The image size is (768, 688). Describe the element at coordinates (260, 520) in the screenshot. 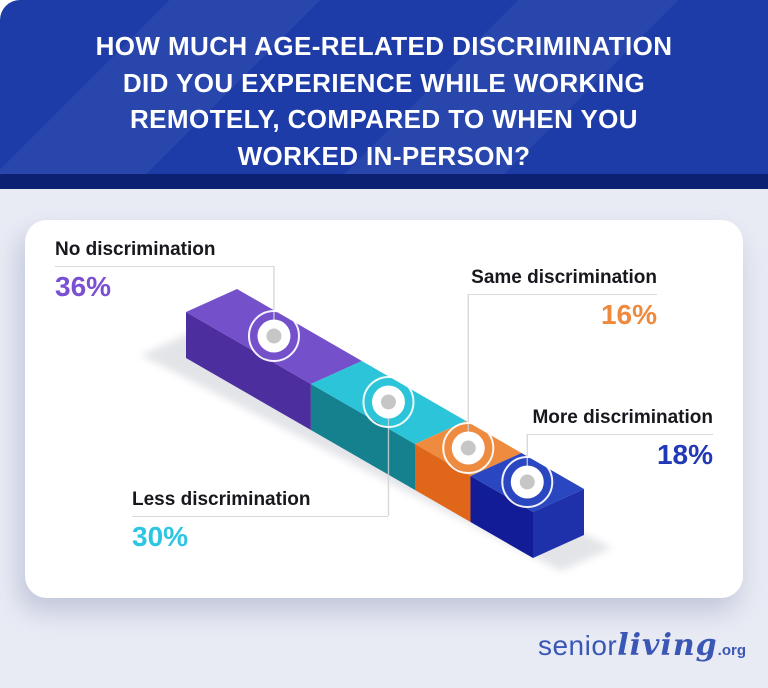

I see `callout-less-discrimination: Less discrimination 30%` at that location.